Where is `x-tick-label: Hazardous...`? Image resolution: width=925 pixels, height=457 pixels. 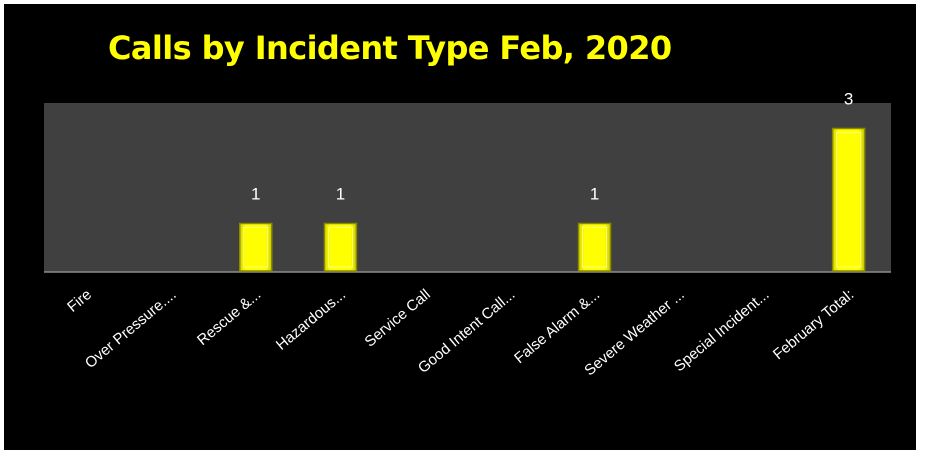 x-tick-label: Hazardous... is located at coordinates (311, 320).